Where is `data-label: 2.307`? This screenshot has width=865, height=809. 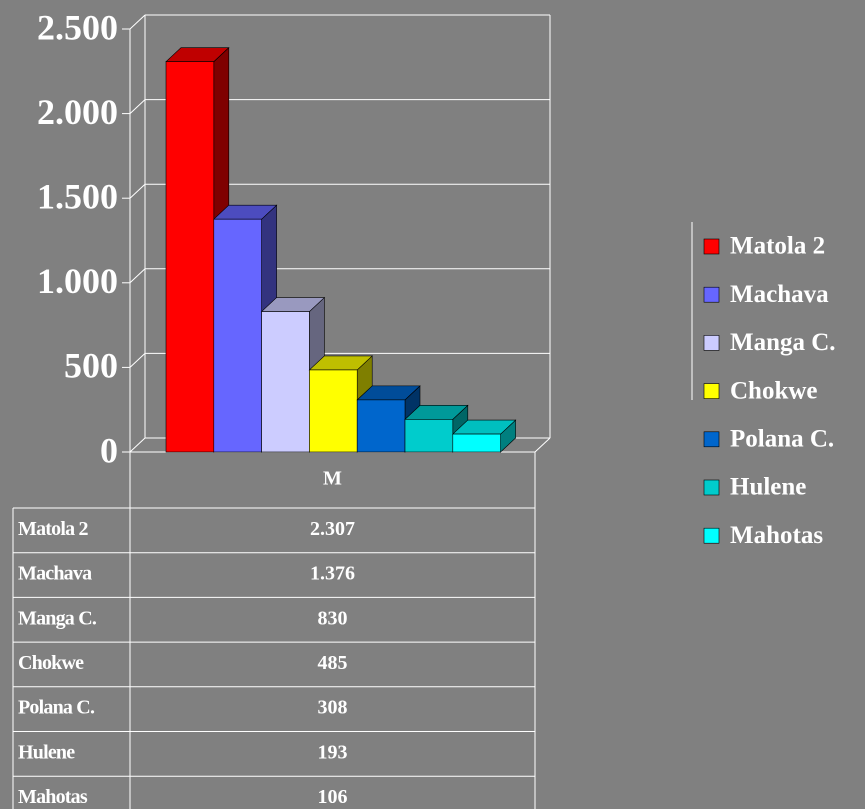 data-label: 2.307 is located at coordinates (332, 529).